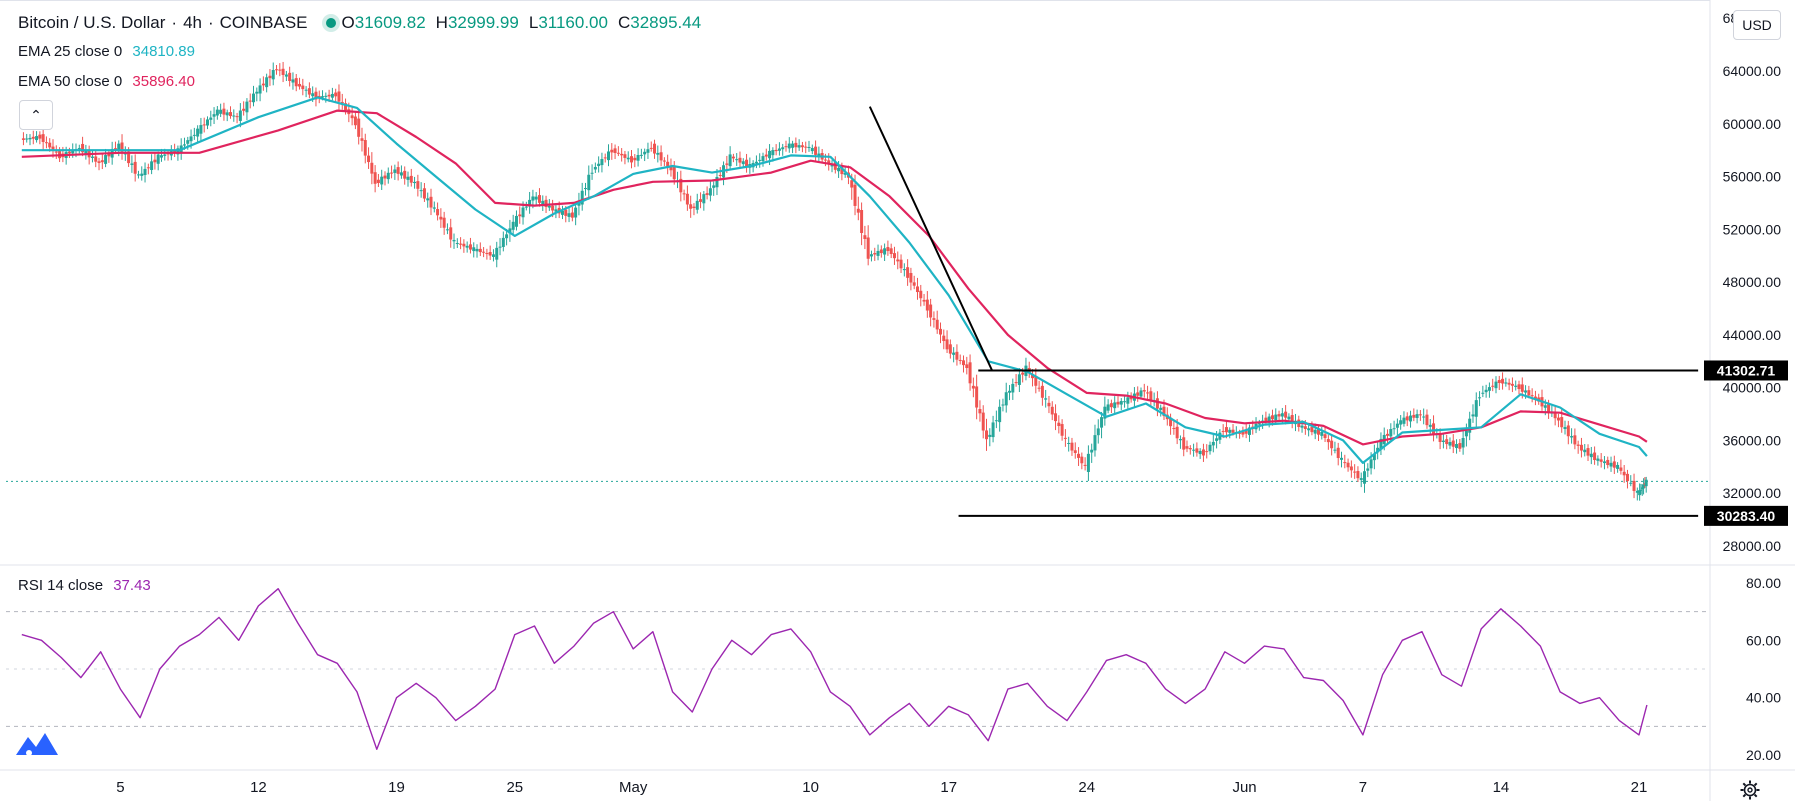  Describe the element at coordinates (1750, 790) in the screenshot. I see `gear-icon` at that location.